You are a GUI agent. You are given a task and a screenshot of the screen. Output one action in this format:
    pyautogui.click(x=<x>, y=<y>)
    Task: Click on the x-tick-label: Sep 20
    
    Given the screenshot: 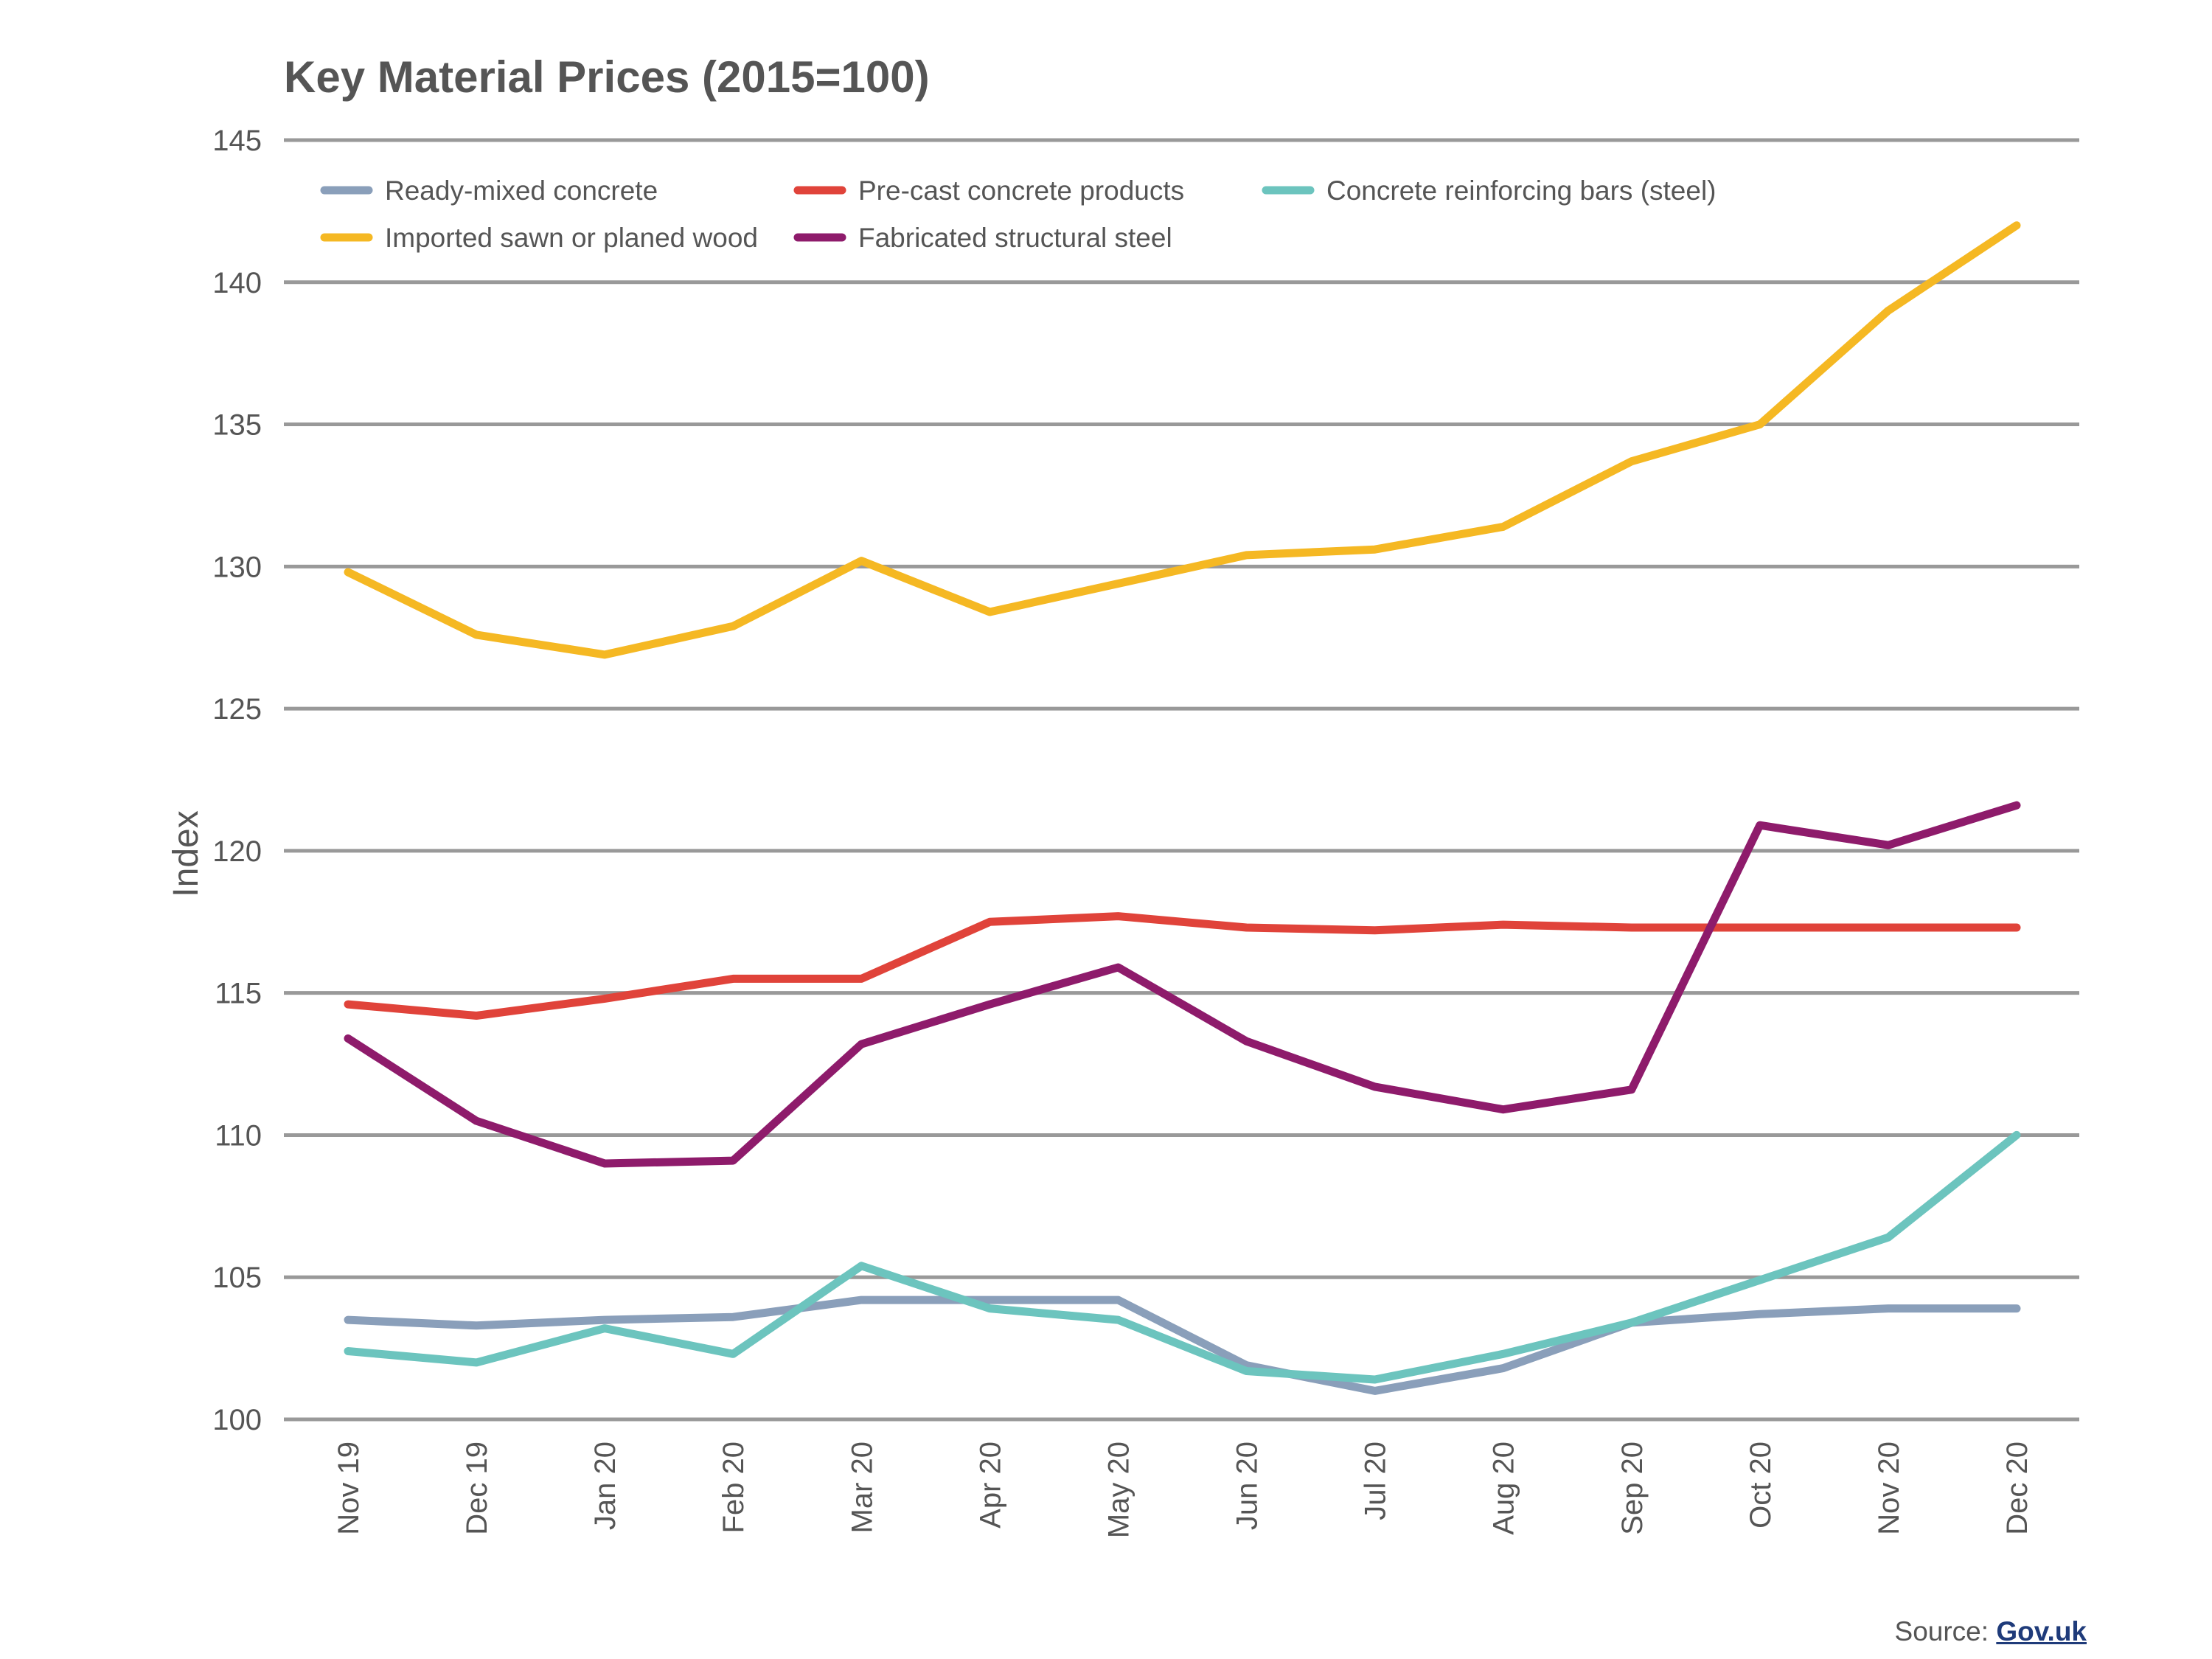 What is the action you would take?
    pyautogui.click(x=1632, y=1488)
    